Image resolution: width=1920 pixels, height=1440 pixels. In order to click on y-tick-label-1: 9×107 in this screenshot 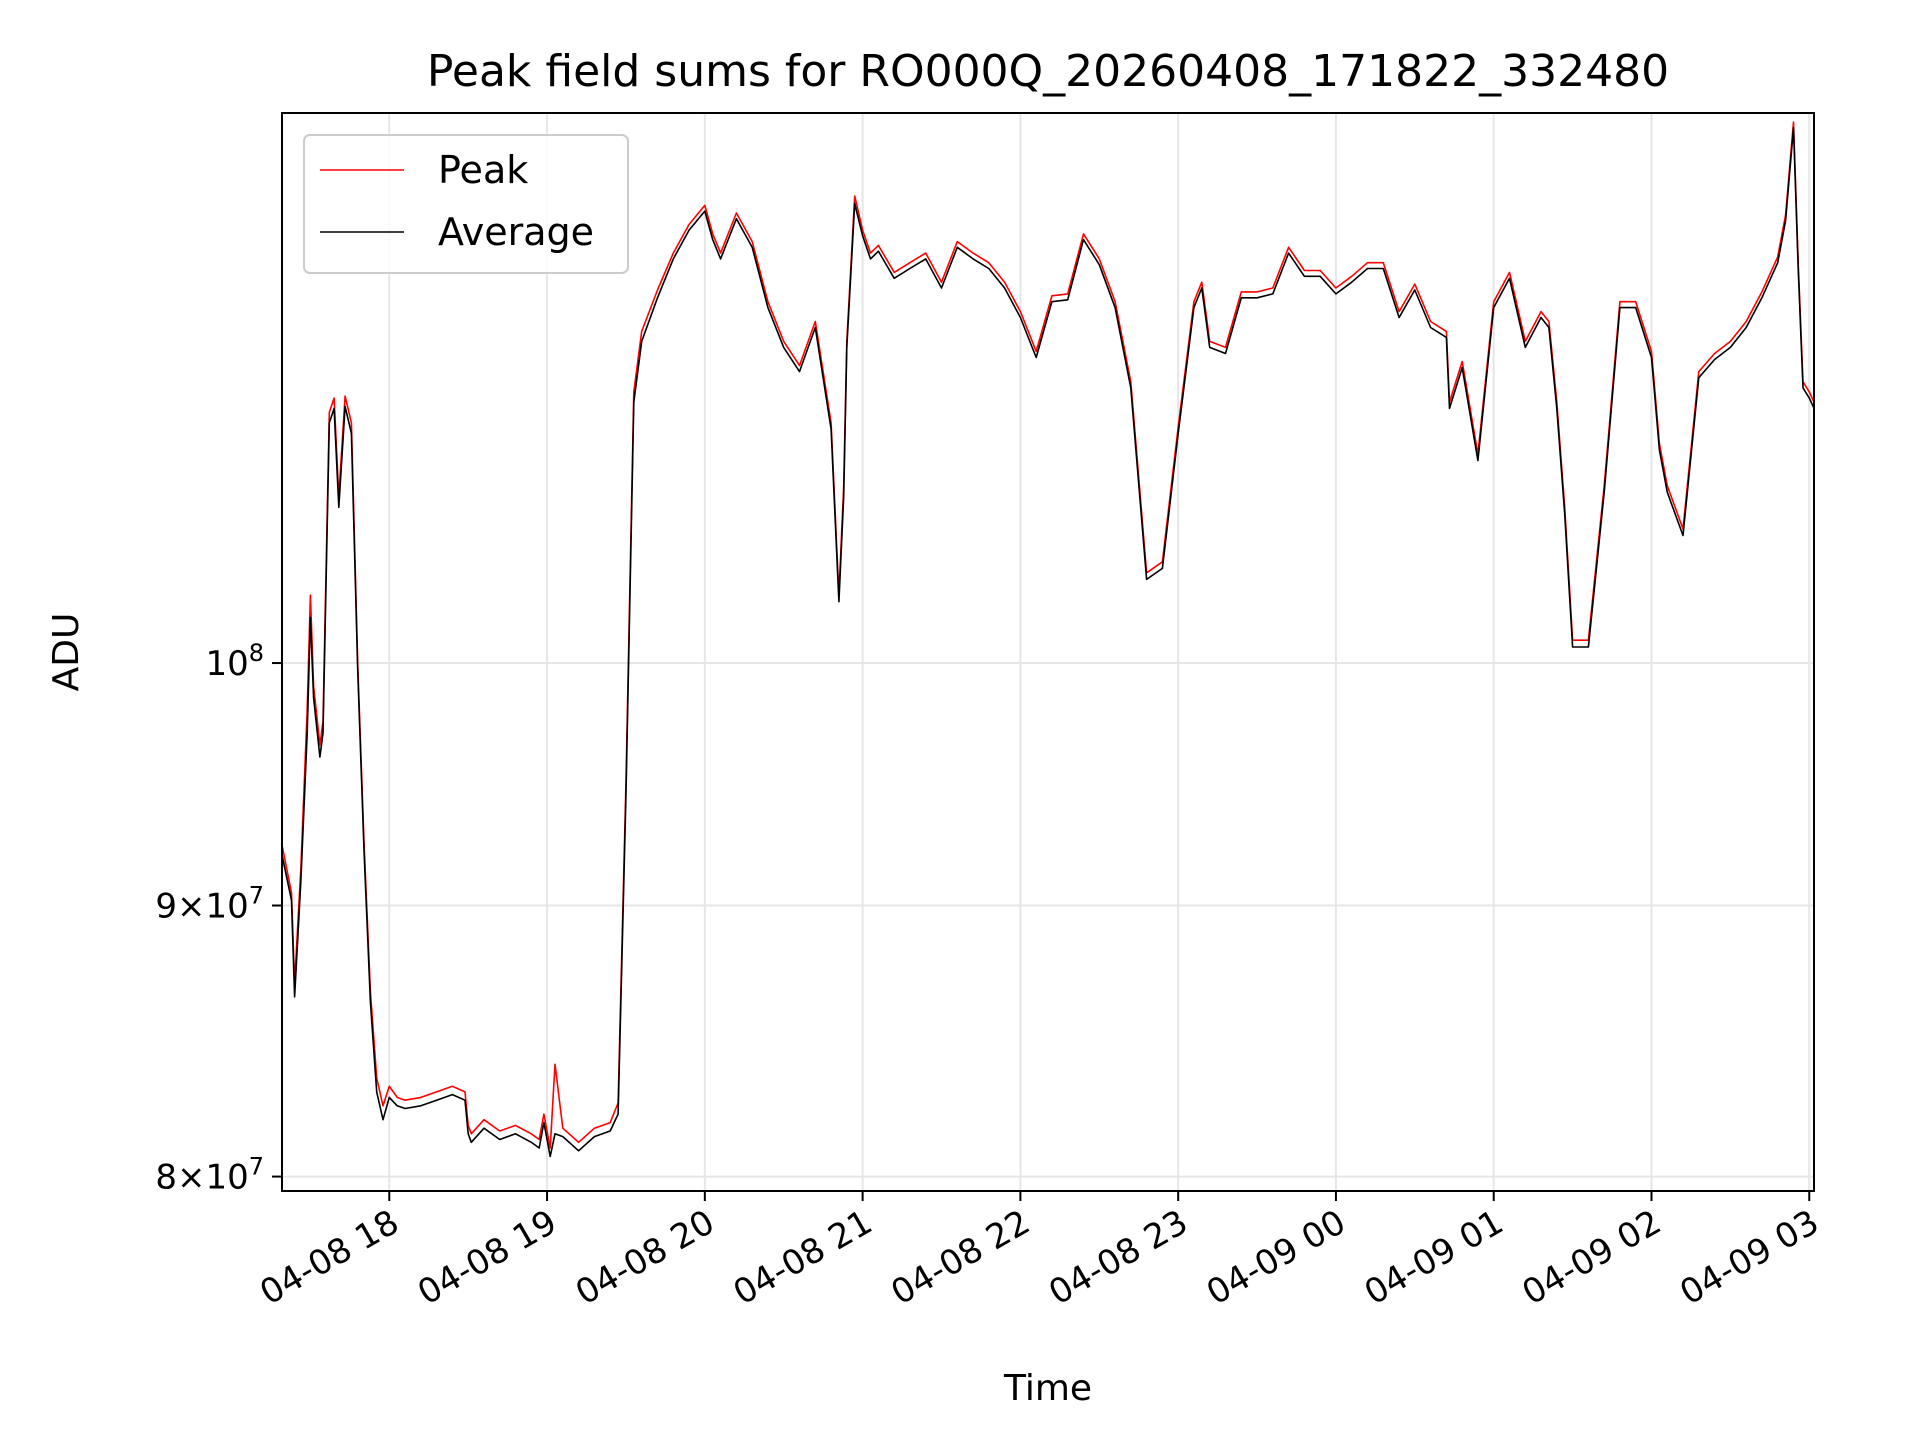, I will do `click(209, 904)`.